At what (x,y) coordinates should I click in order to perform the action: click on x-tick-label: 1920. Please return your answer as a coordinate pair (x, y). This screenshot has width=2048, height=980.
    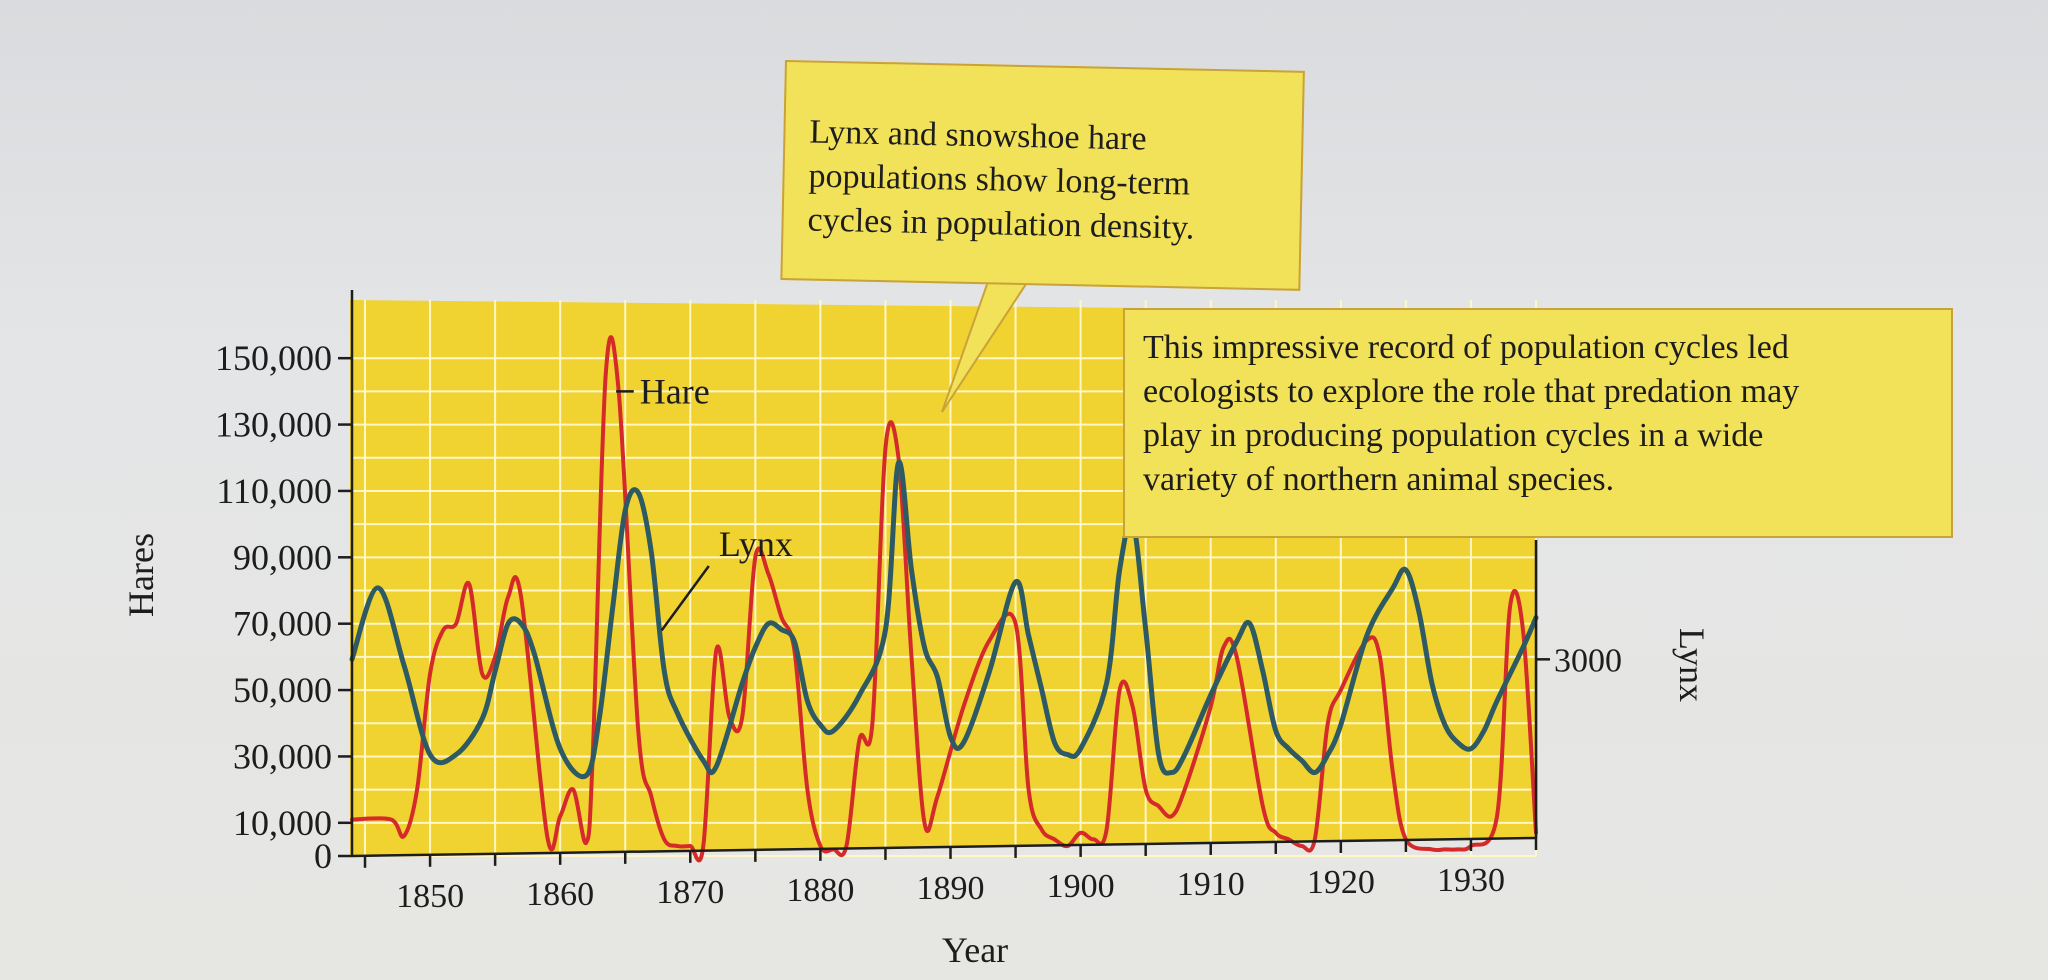
    Looking at the image, I should click on (1341, 882).